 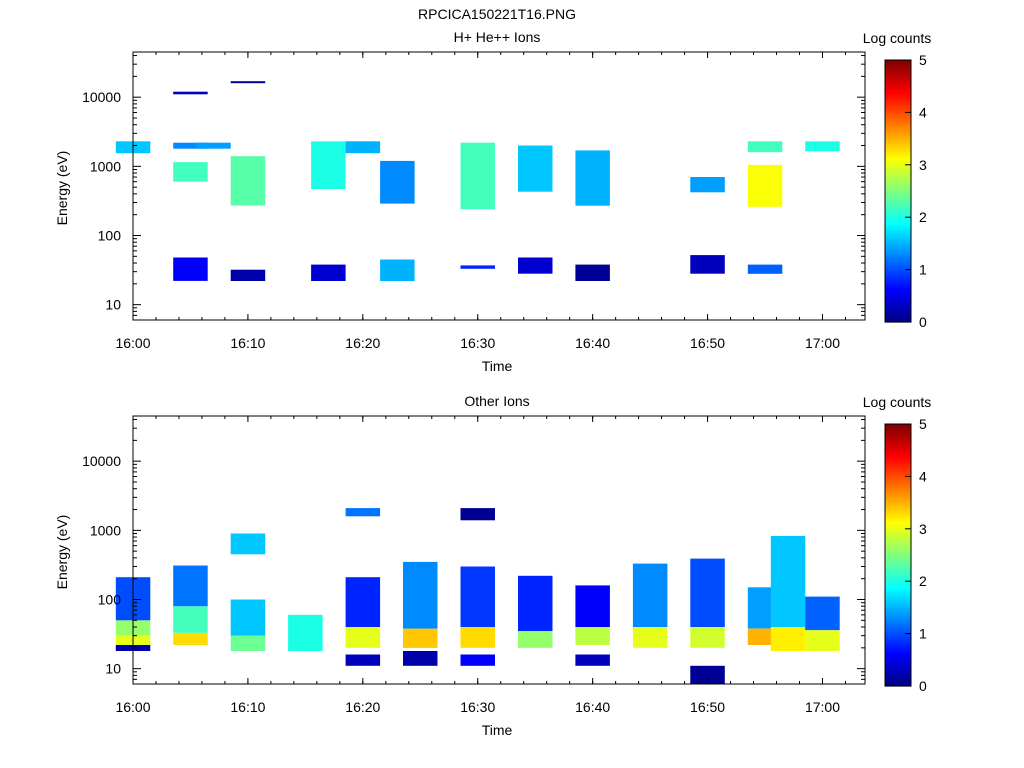 What do you see at coordinates (897, 38) in the screenshot?
I see `colorbar-label: Log counts` at bounding box center [897, 38].